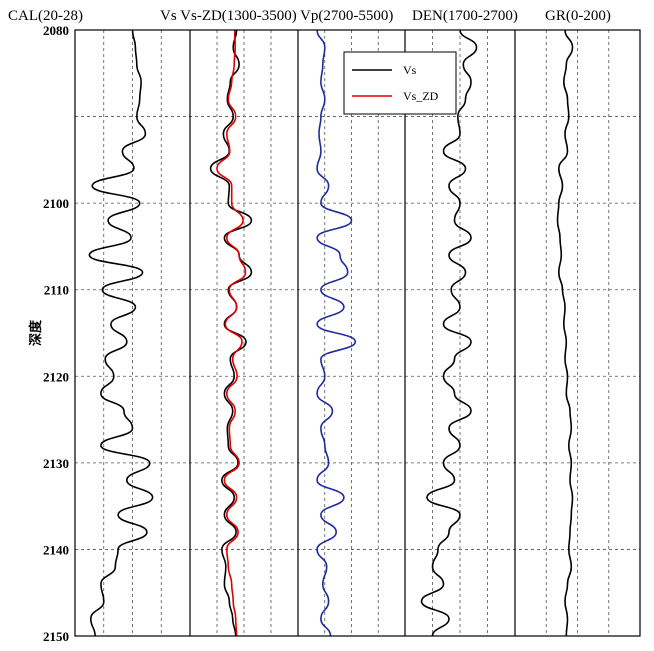 The height and width of the screenshot is (651, 654). What do you see at coordinates (35, 332) in the screenshot?
I see `y-axis-label: 深度` at bounding box center [35, 332].